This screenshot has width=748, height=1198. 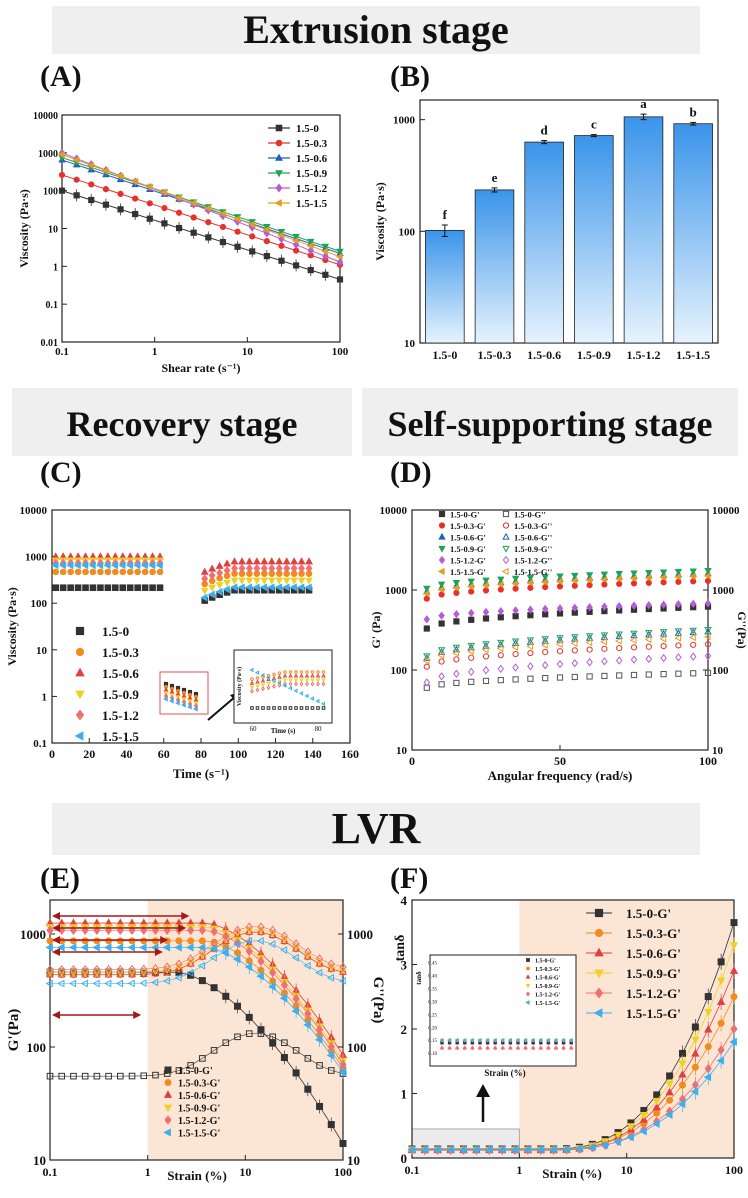 I want to click on y-tick-label-e: 100, so click(x=37, y=1047).